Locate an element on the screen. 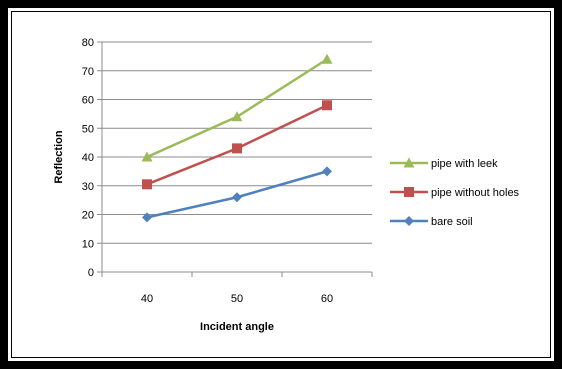  series-bare-soil is located at coordinates (237, 194).